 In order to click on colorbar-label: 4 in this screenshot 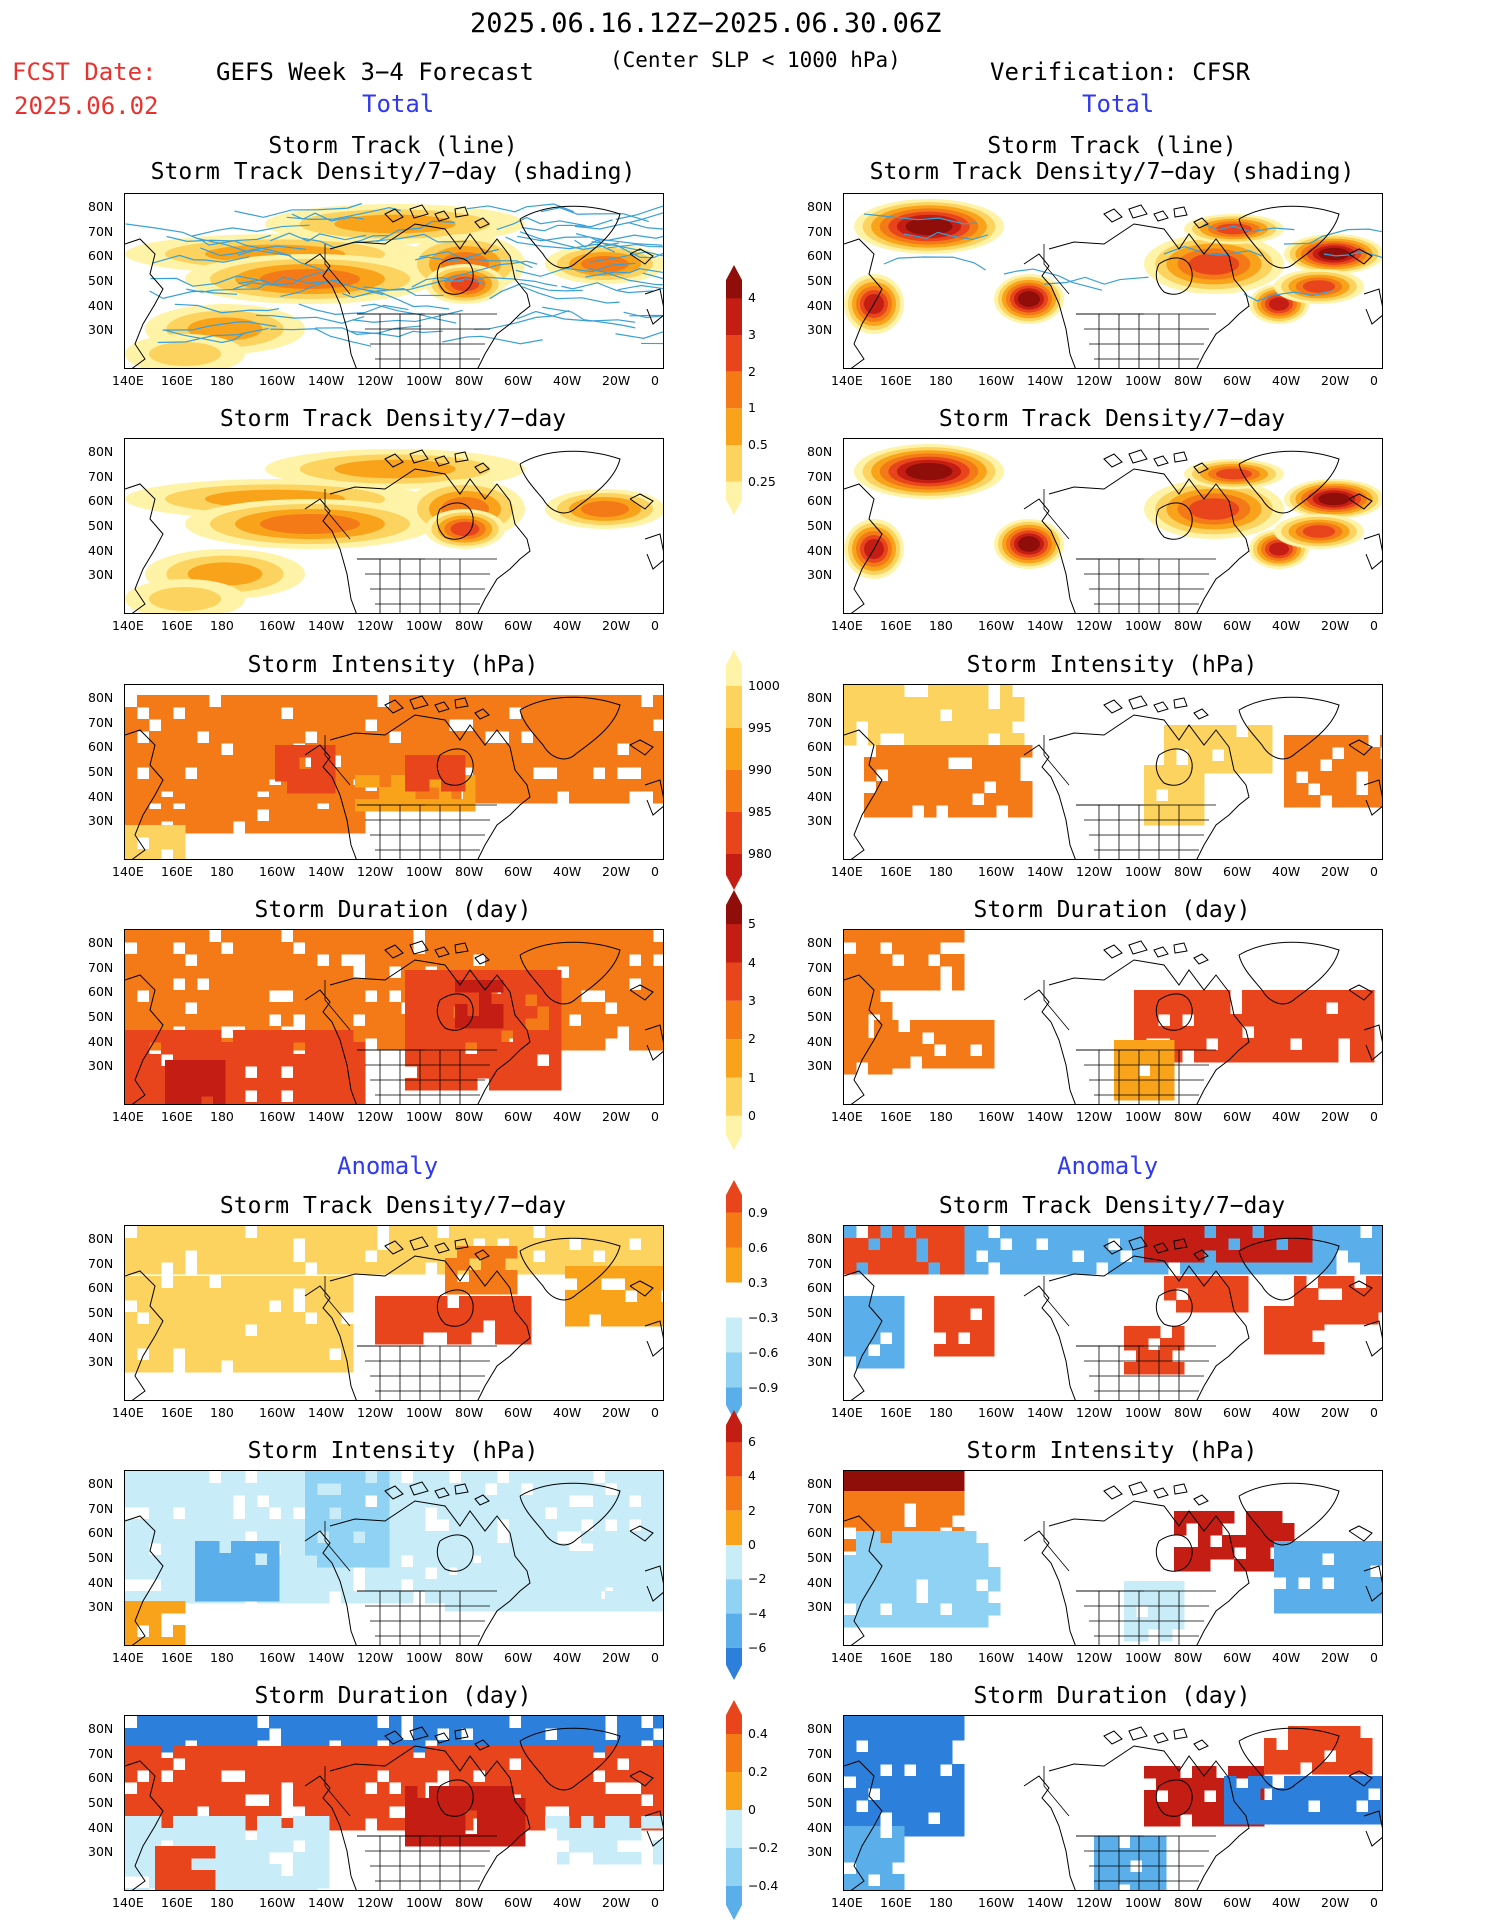, I will do `click(752, 962)`.